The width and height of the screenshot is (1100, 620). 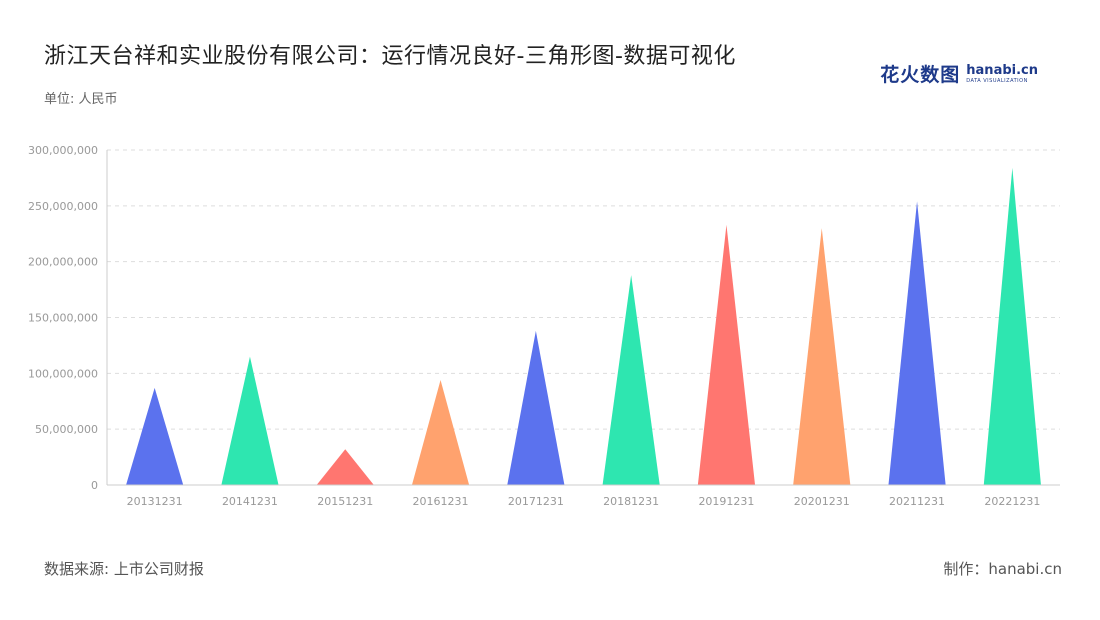 What do you see at coordinates (917, 501) in the screenshot?
I see `x-tick-label: 20211231` at bounding box center [917, 501].